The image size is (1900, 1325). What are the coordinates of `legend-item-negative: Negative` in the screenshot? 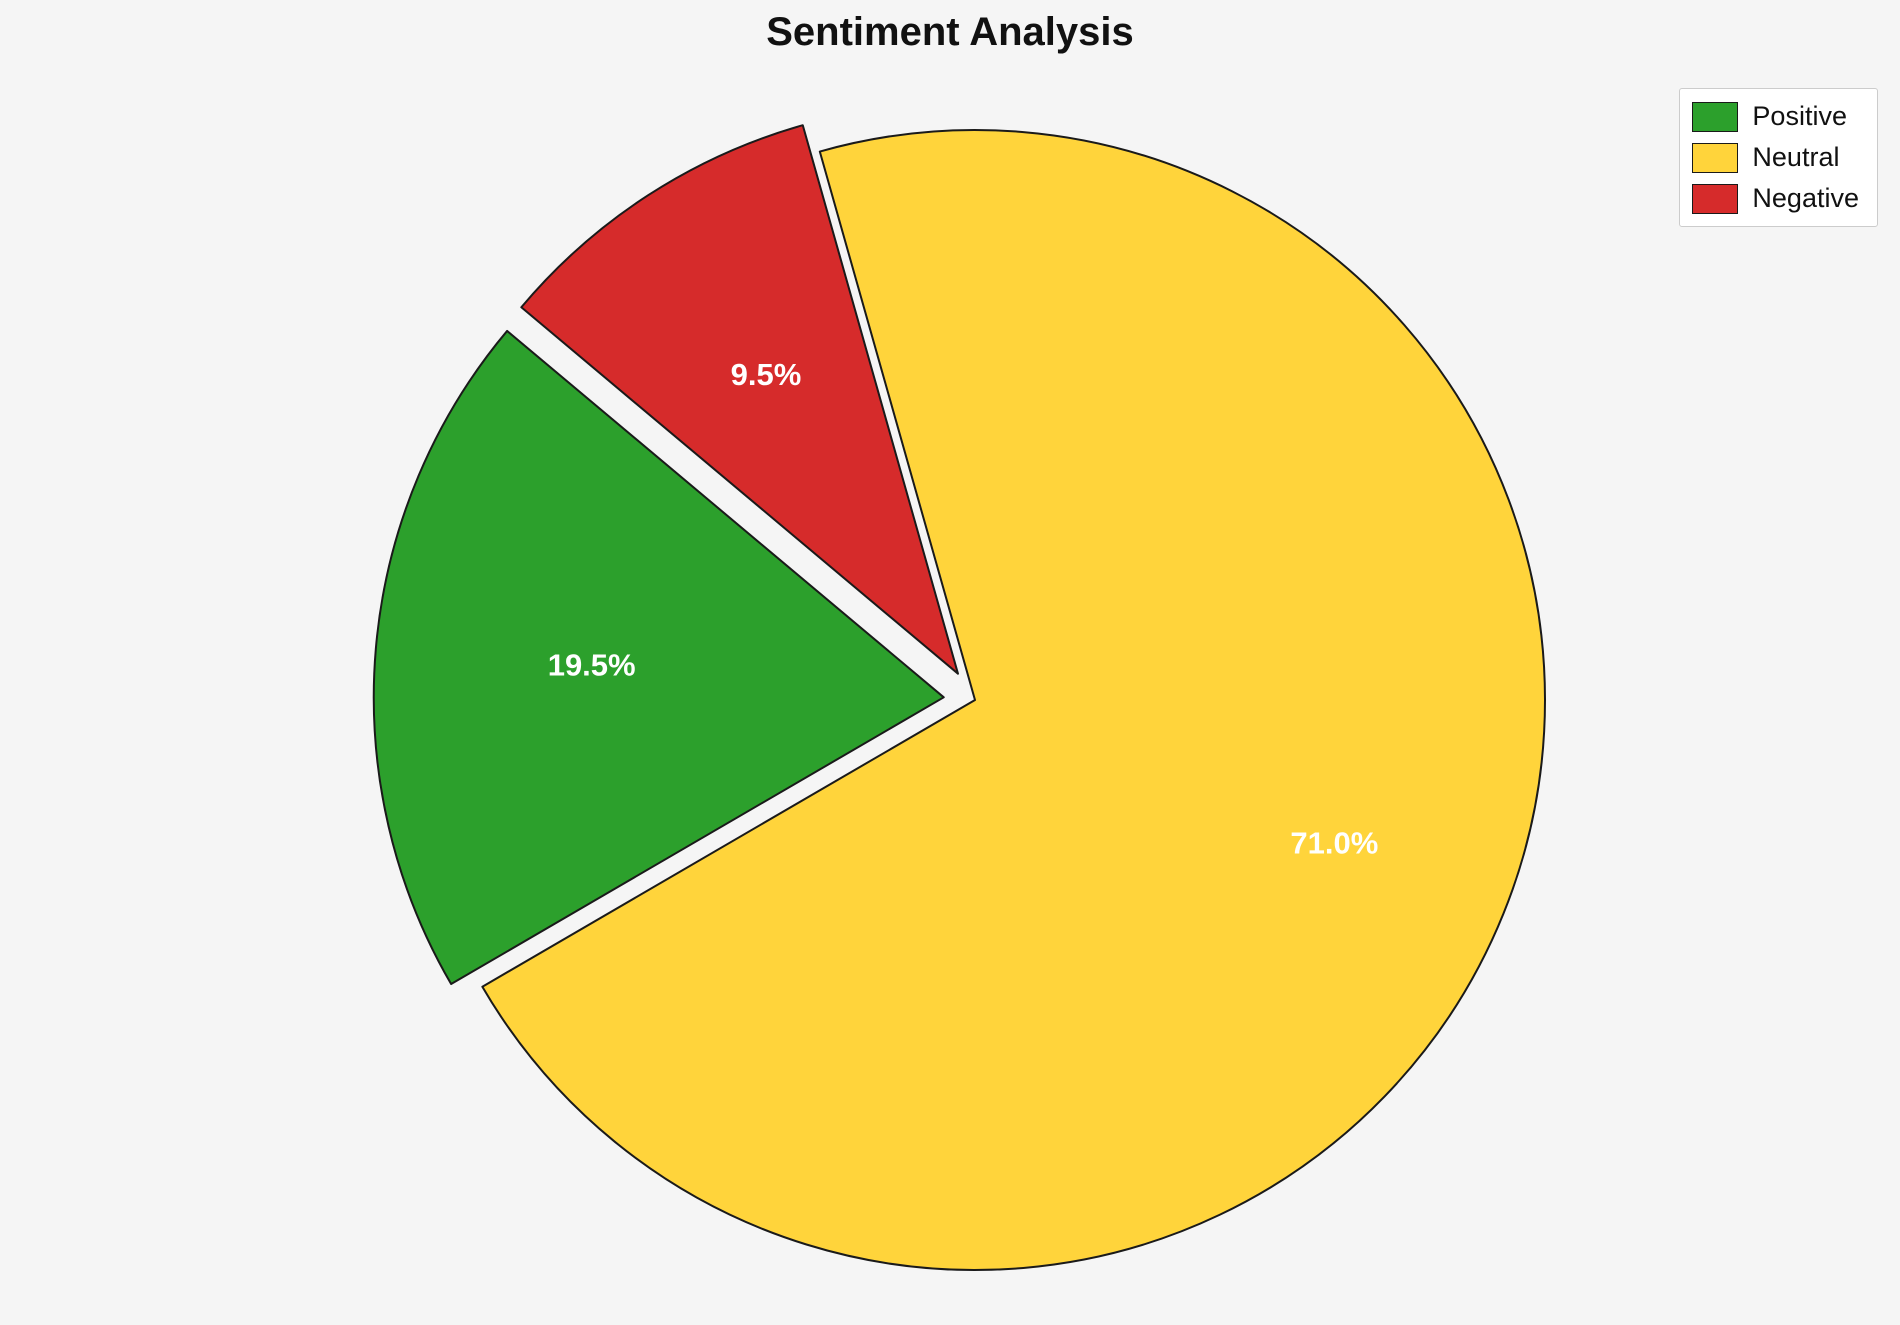 It's located at (1775, 198).